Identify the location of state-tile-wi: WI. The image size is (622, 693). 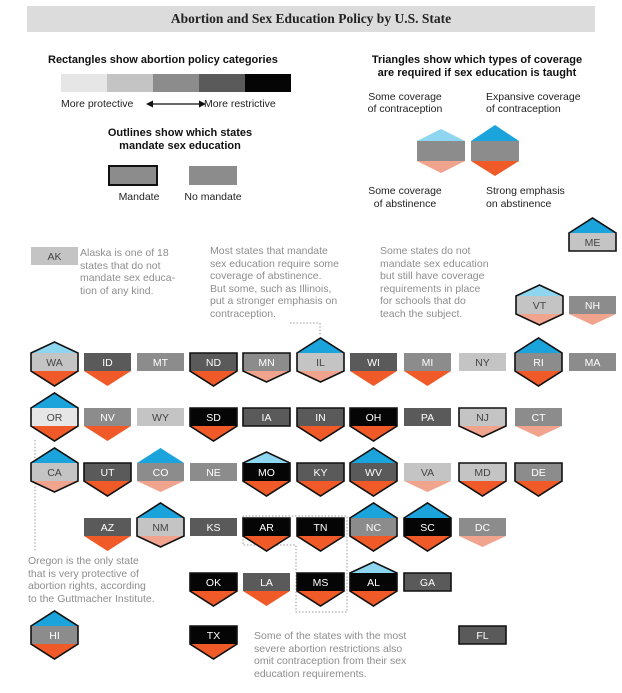
(373, 369).